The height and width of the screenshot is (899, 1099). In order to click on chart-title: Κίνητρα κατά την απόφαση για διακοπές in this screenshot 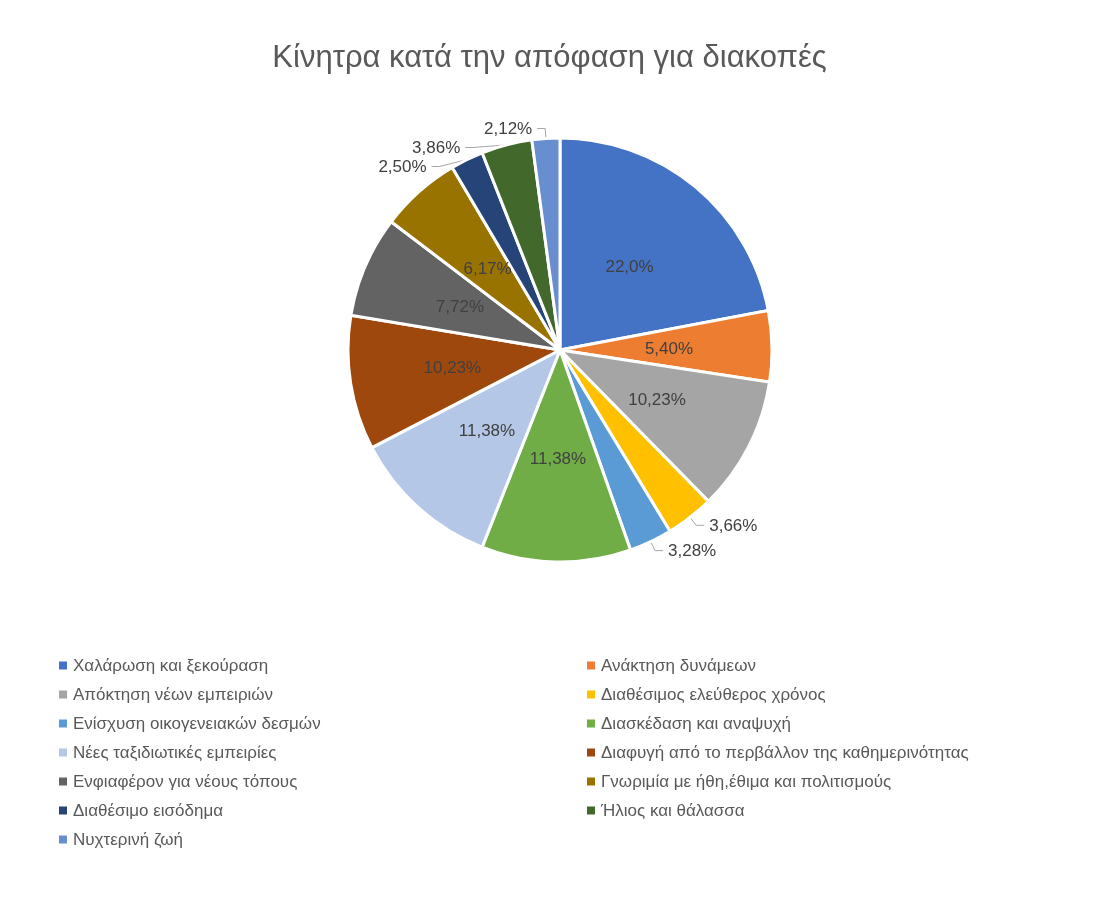, I will do `click(549, 56)`.